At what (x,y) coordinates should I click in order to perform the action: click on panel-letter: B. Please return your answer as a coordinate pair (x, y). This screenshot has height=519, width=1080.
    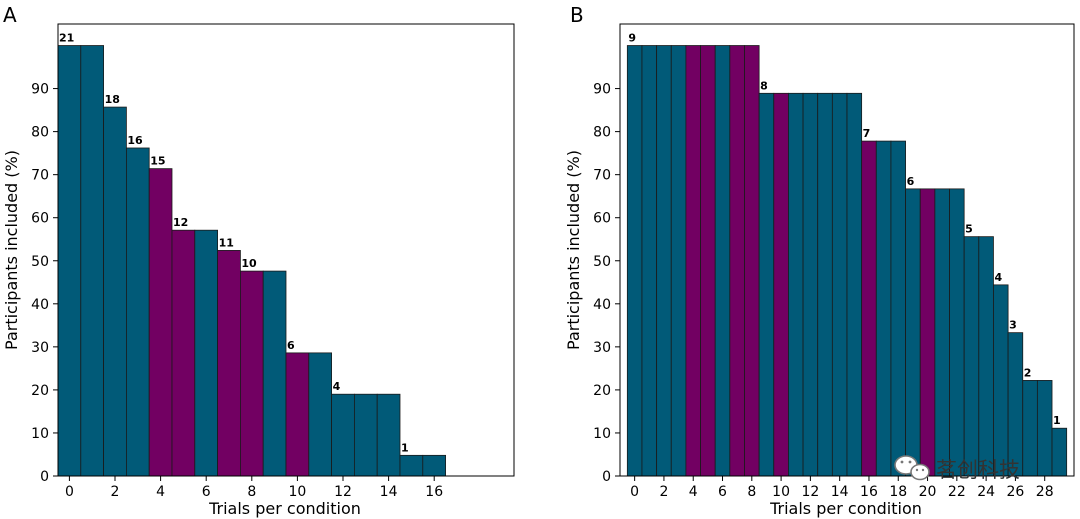
    Looking at the image, I should click on (577, 15).